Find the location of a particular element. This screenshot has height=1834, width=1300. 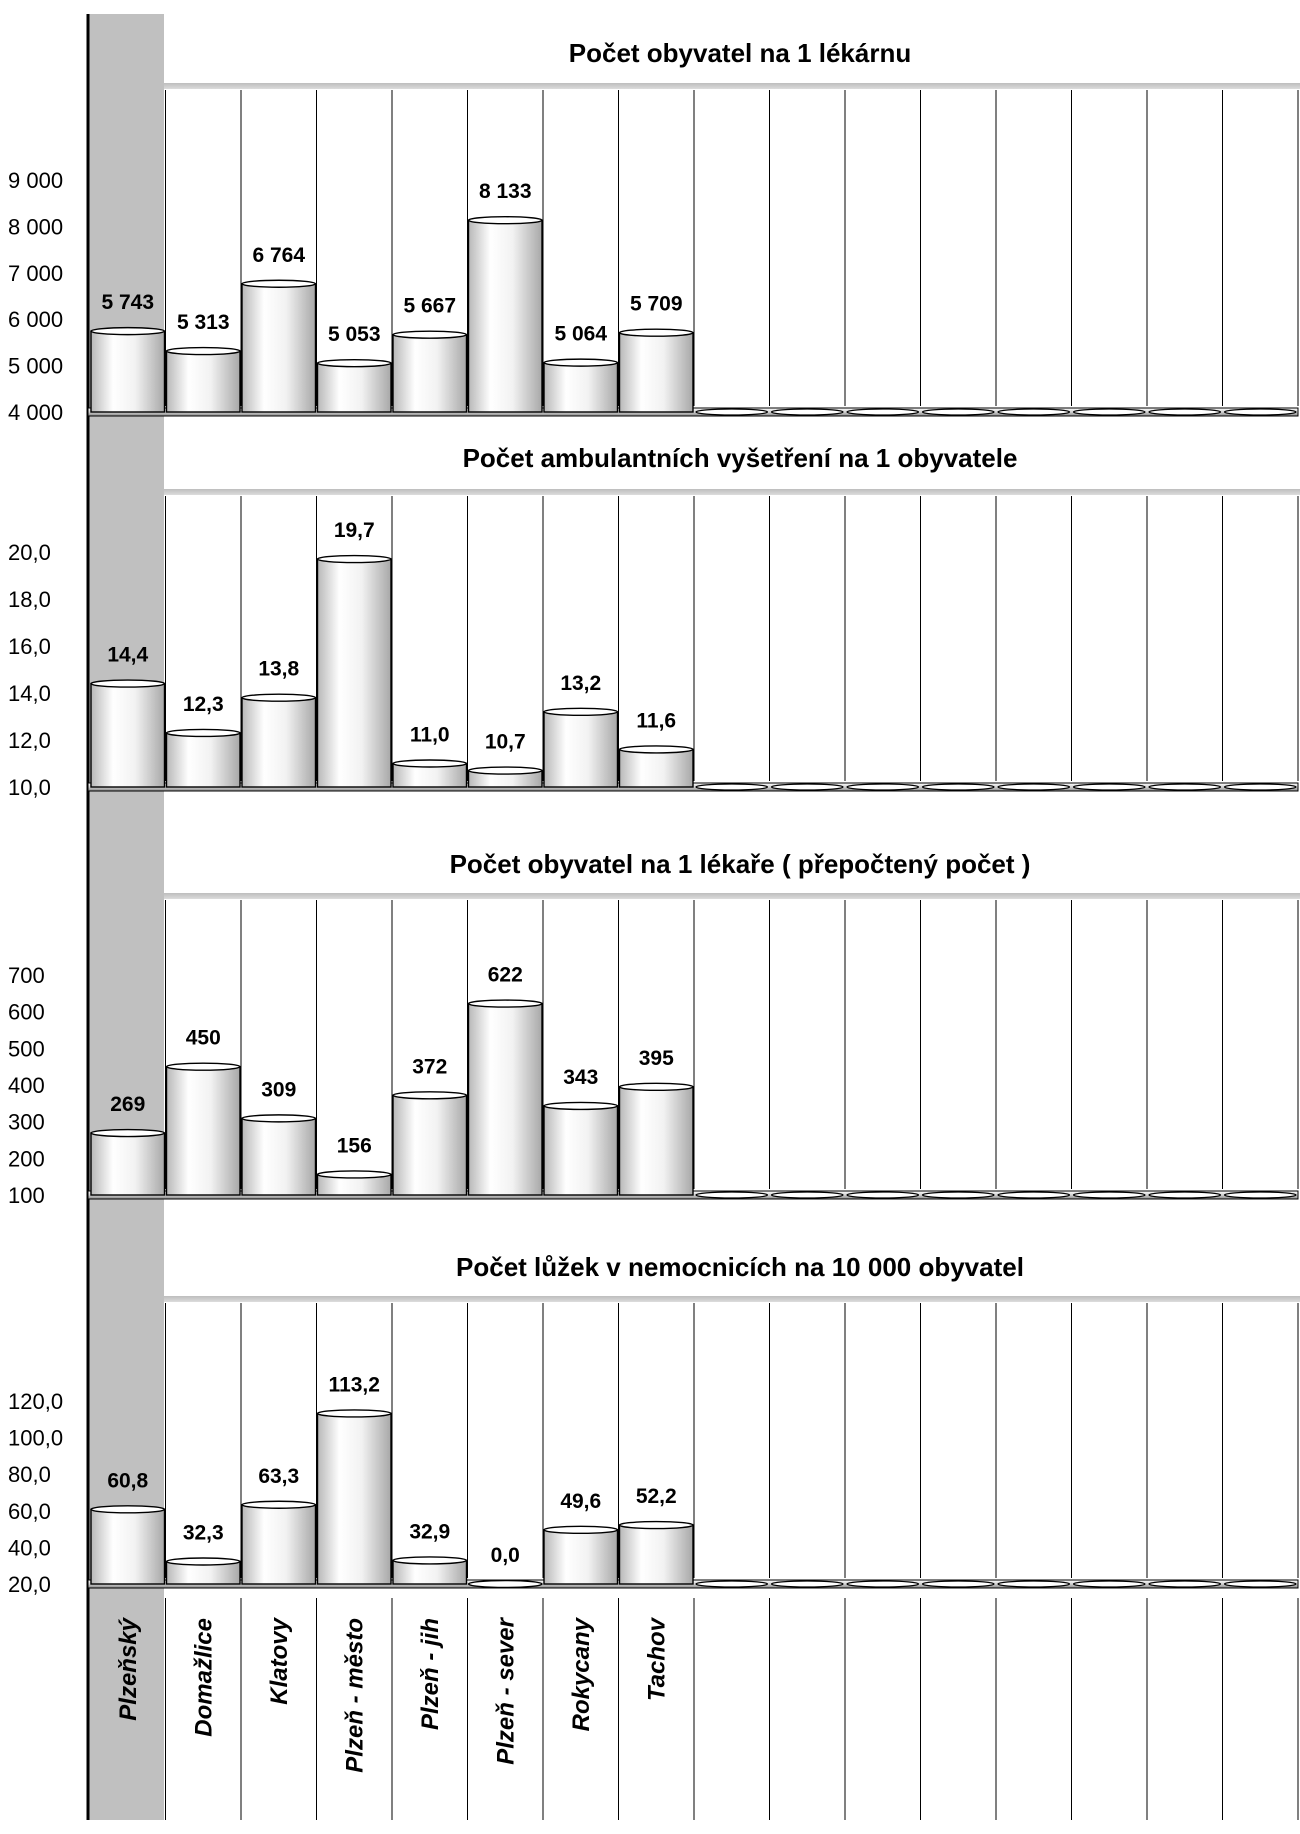

y-tick-label: 14,0 is located at coordinates (29, 693).